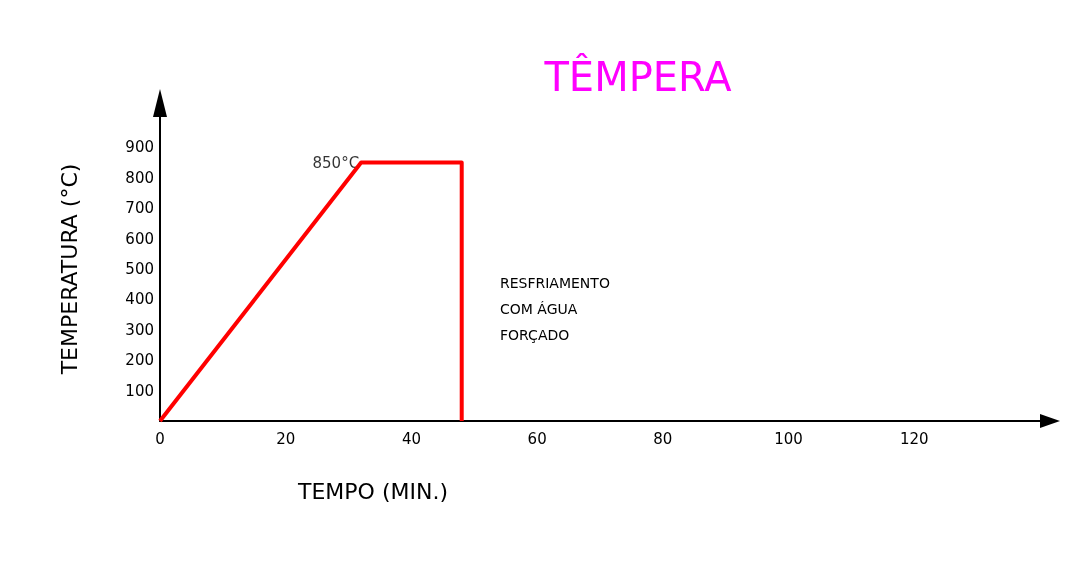  What do you see at coordinates (139, 390) in the screenshot?
I see `y-tick-label: 100` at bounding box center [139, 390].